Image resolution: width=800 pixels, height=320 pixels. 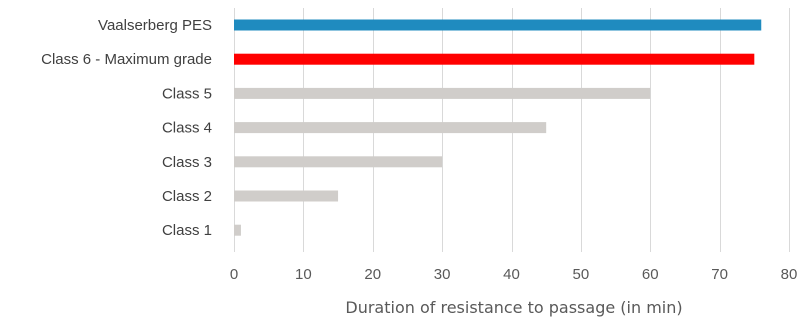 What do you see at coordinates (126, 59) in the screenshot?
I see `category-label: Class 6 - Maximum grade` at bounding box center [126, 59].